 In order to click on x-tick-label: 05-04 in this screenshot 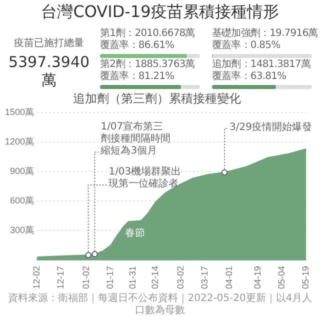, I will do `click(281, 278)`.